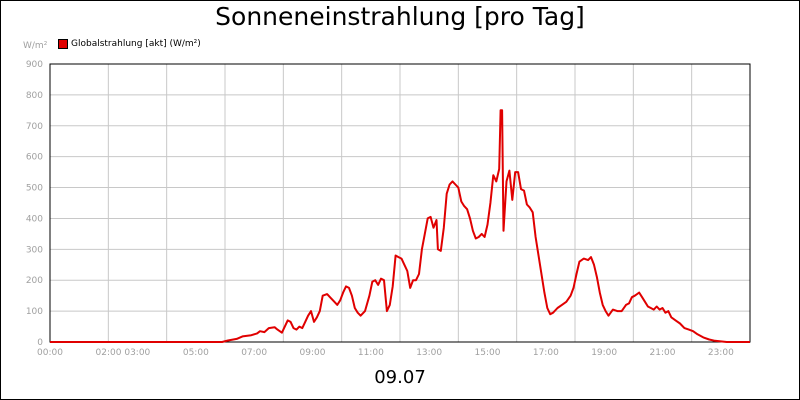 The height and width of the screenshot is (400, 800). What do you see at coordinates (34, 158) in the screenshot?
I see `y-tick-label: 600` at bounding box center [34, 158].